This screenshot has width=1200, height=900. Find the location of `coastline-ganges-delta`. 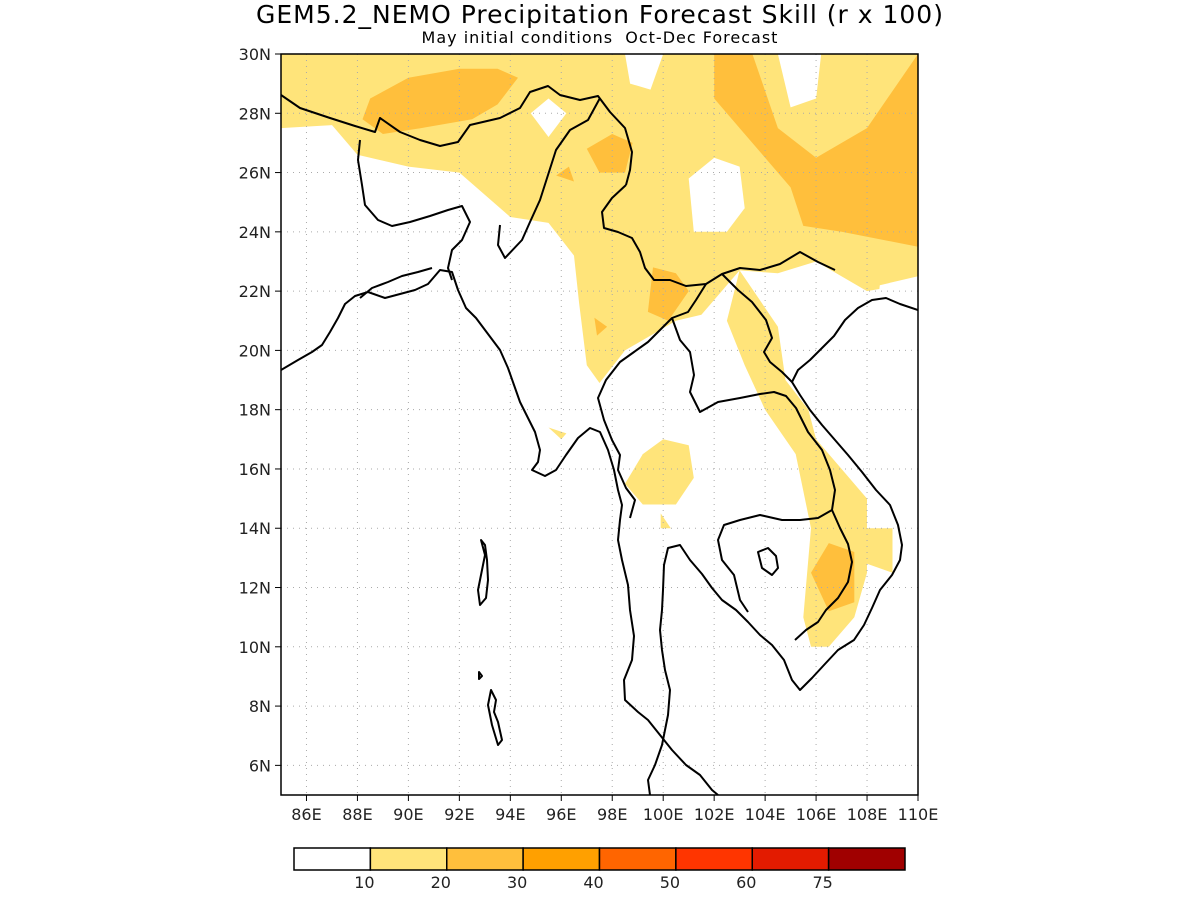

coastline-ganges-delta is located at coordinates (396, 283).